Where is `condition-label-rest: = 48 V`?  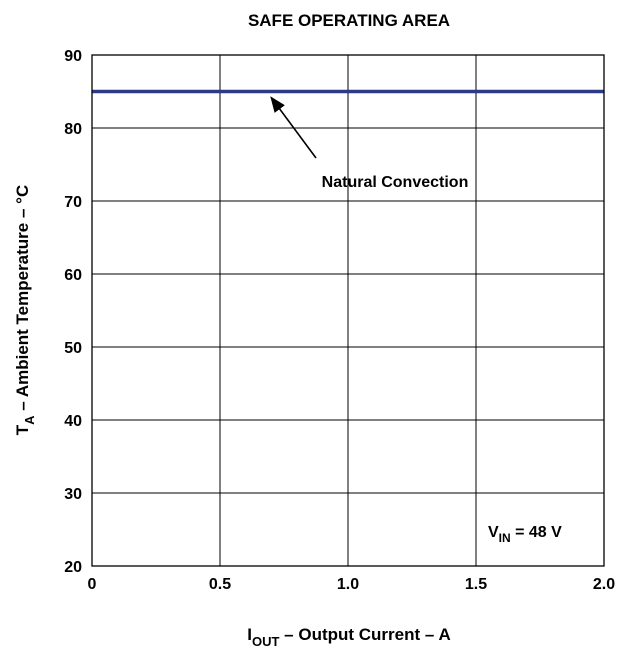
condition-label-rest: = 48 V is located at coordinates (536, 532).